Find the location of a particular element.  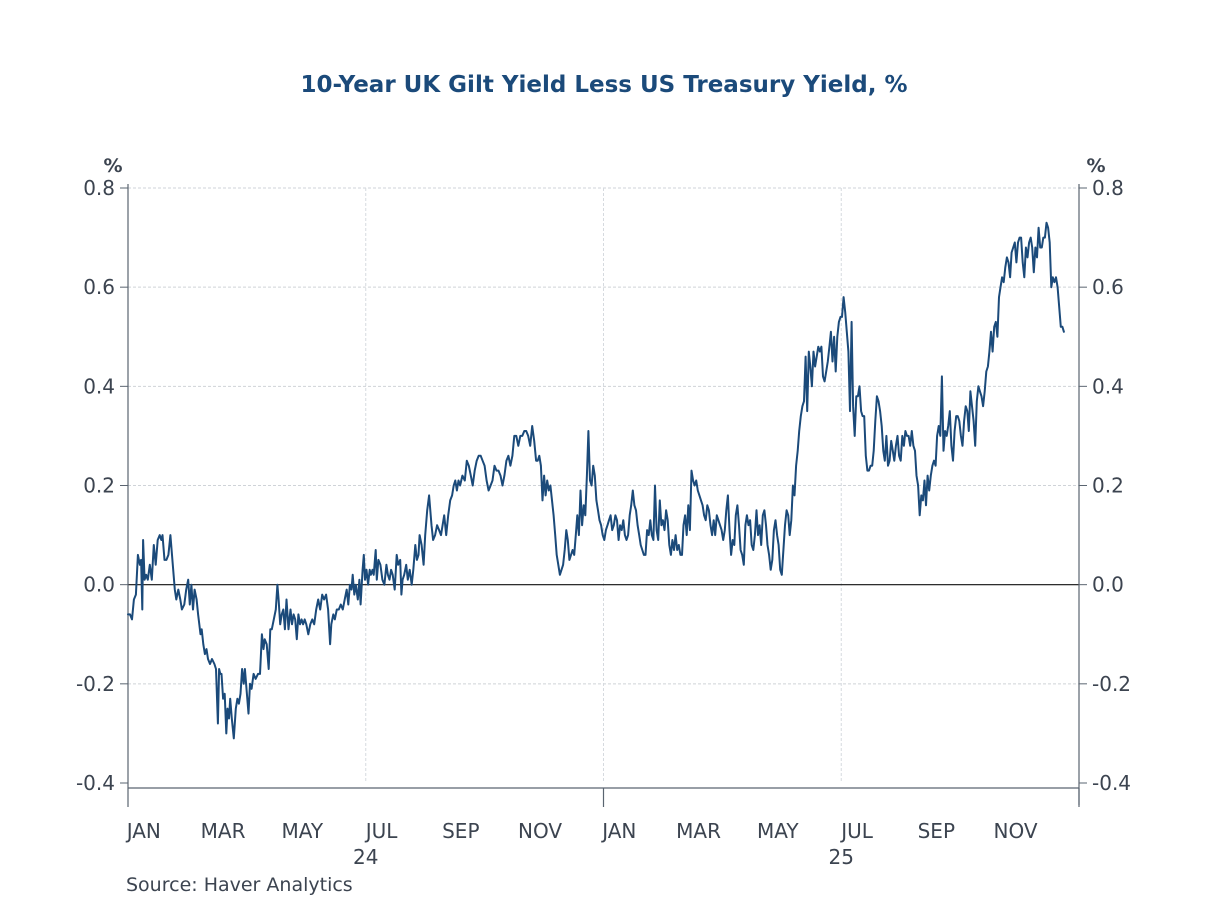

right-axis-unit-label: % is located at coordinates (1095, 166).